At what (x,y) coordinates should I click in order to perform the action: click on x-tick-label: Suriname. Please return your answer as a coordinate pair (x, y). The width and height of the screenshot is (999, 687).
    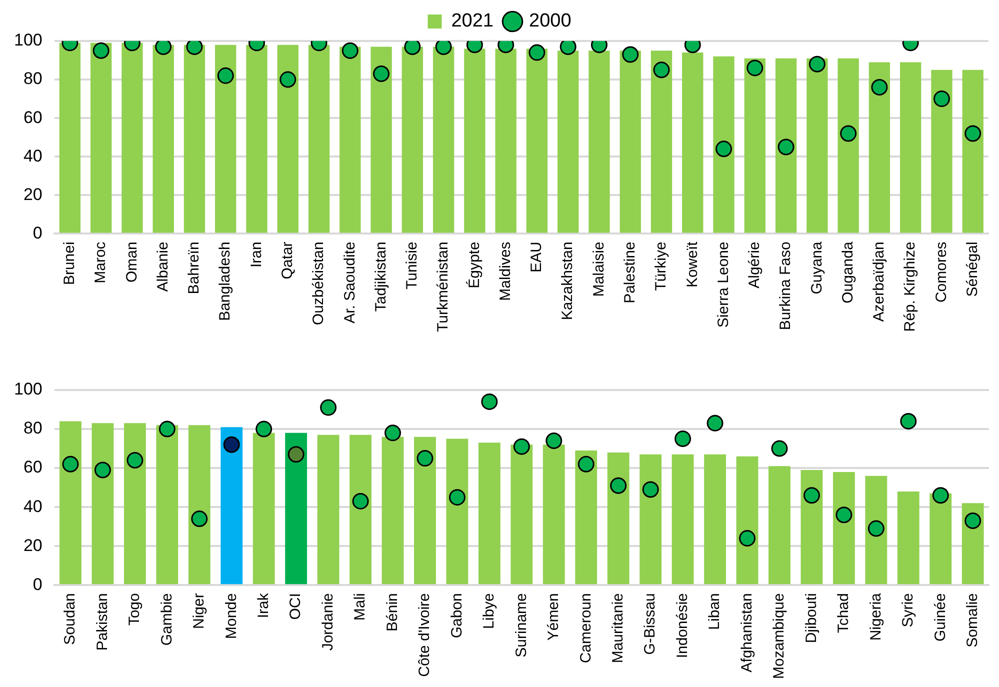
    Looking at the image, I should click on (521, 625).